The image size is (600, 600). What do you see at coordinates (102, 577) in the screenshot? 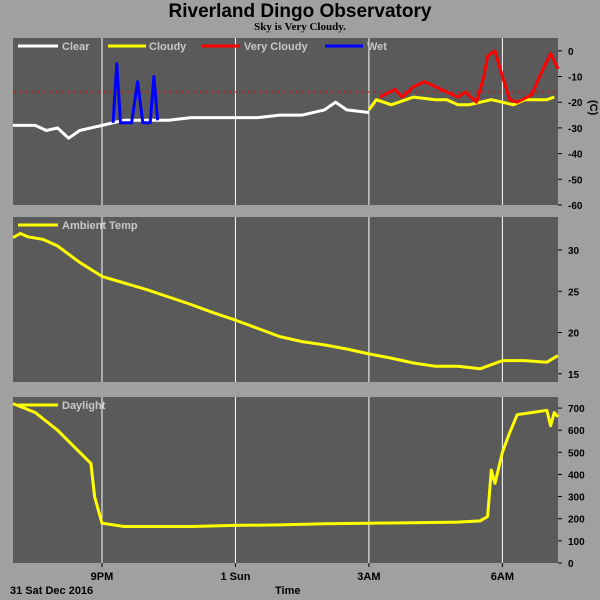
I see `x-tick-label: 9PM` at bounding box center [102, 577].